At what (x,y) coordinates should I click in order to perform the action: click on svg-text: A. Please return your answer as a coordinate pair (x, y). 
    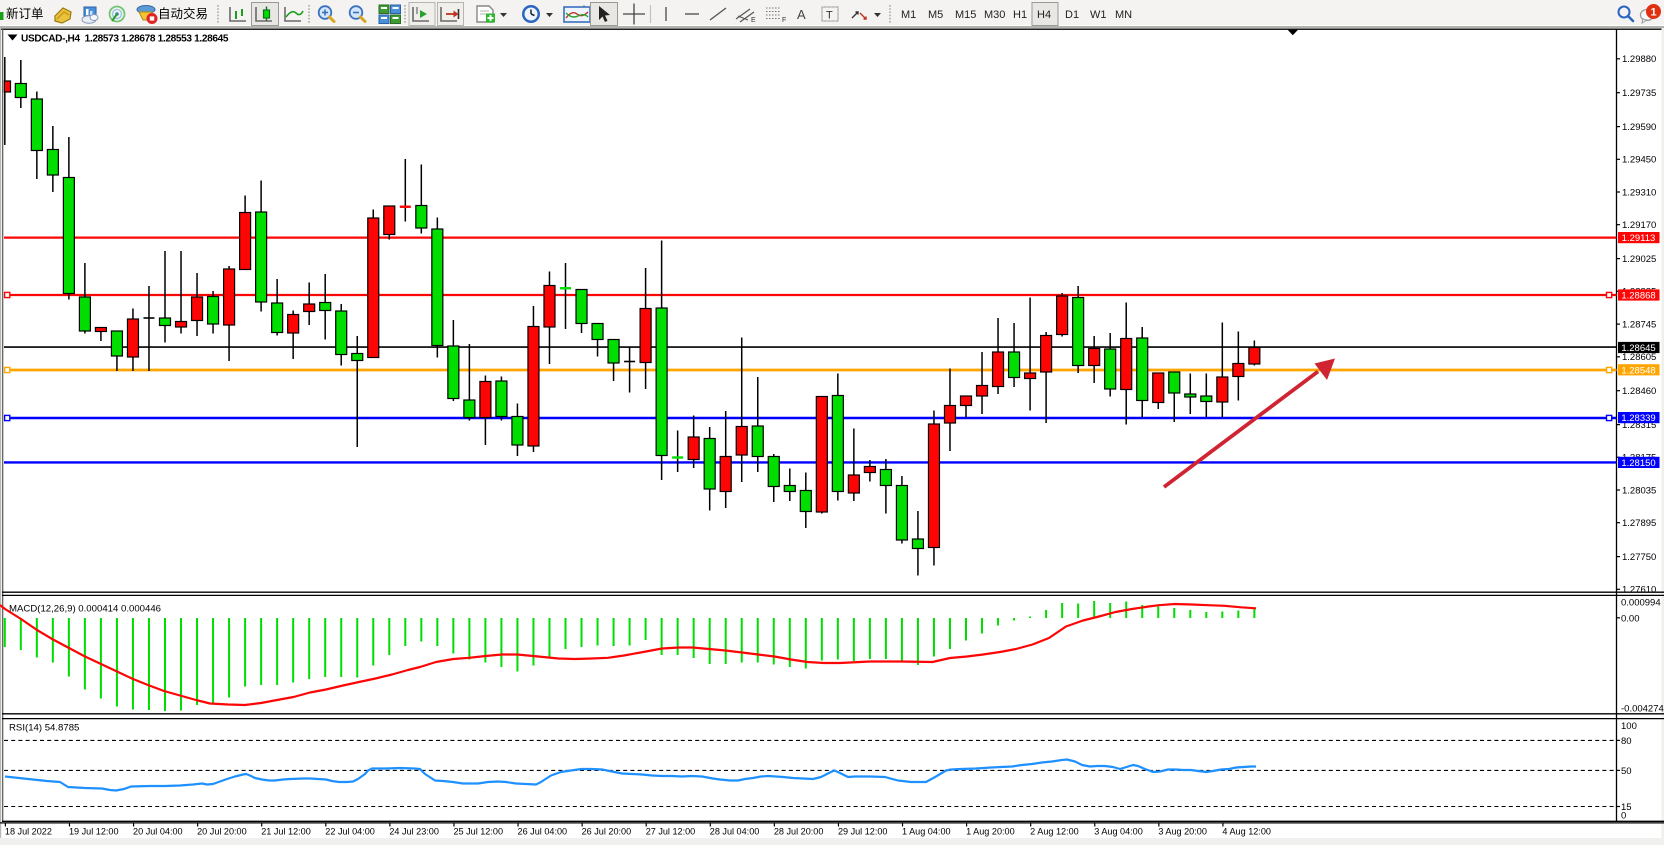
    Looking at the image, I should click on (801, 14).